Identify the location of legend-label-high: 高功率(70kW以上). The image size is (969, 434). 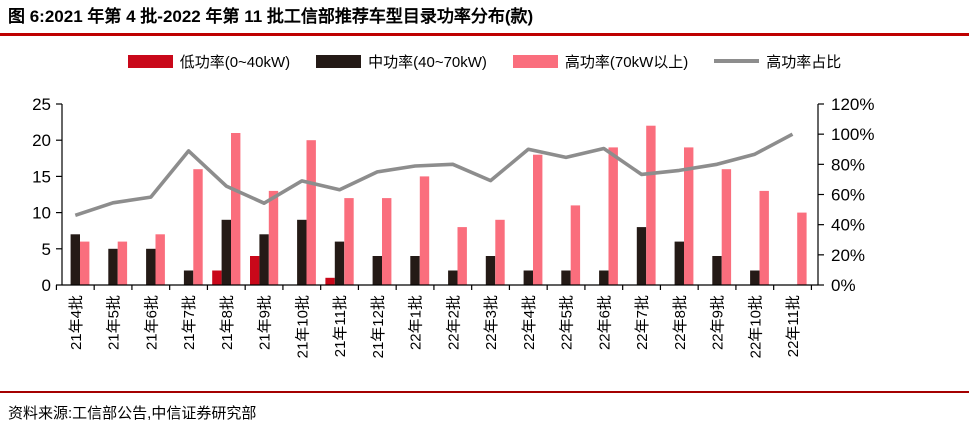
(626, 62).